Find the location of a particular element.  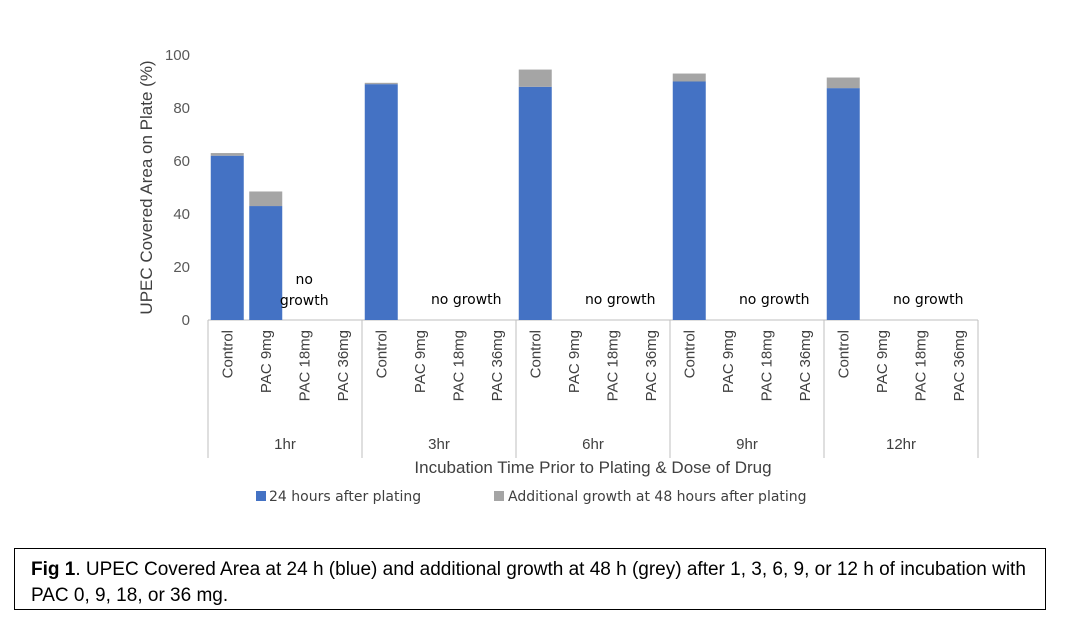

group-label: 12hr is located at coordinates (901, 444).